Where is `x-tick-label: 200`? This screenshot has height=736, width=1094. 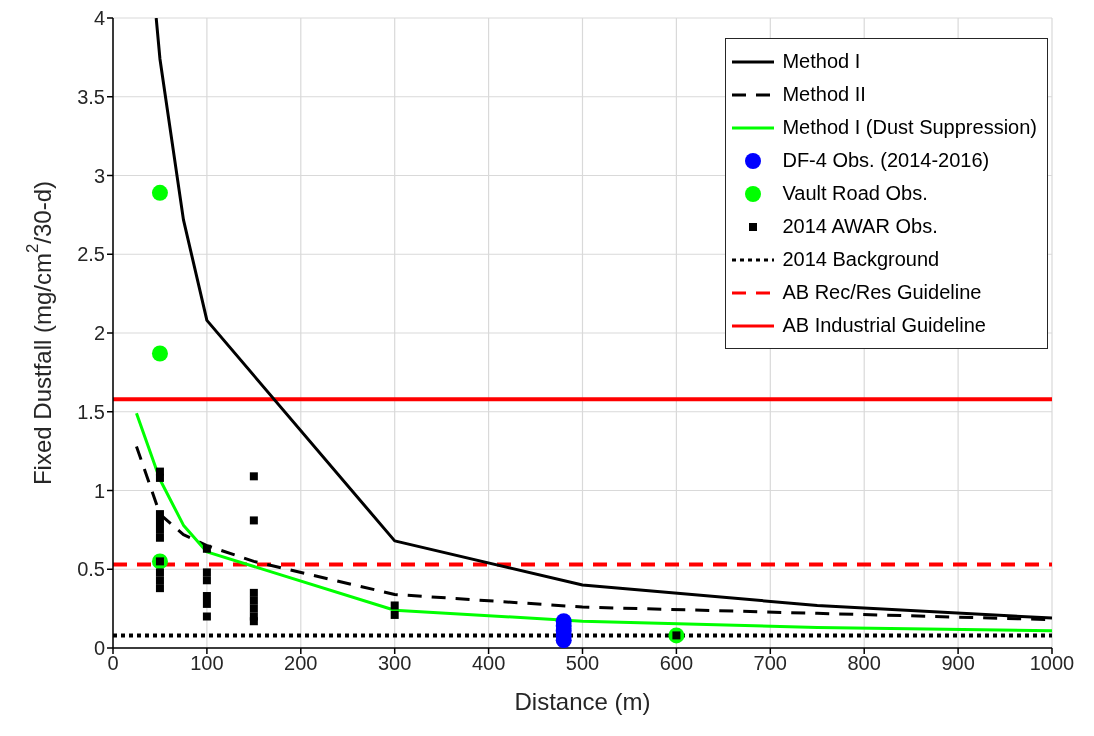
x-tick-label: 200 is located at coordinates (301, 663).